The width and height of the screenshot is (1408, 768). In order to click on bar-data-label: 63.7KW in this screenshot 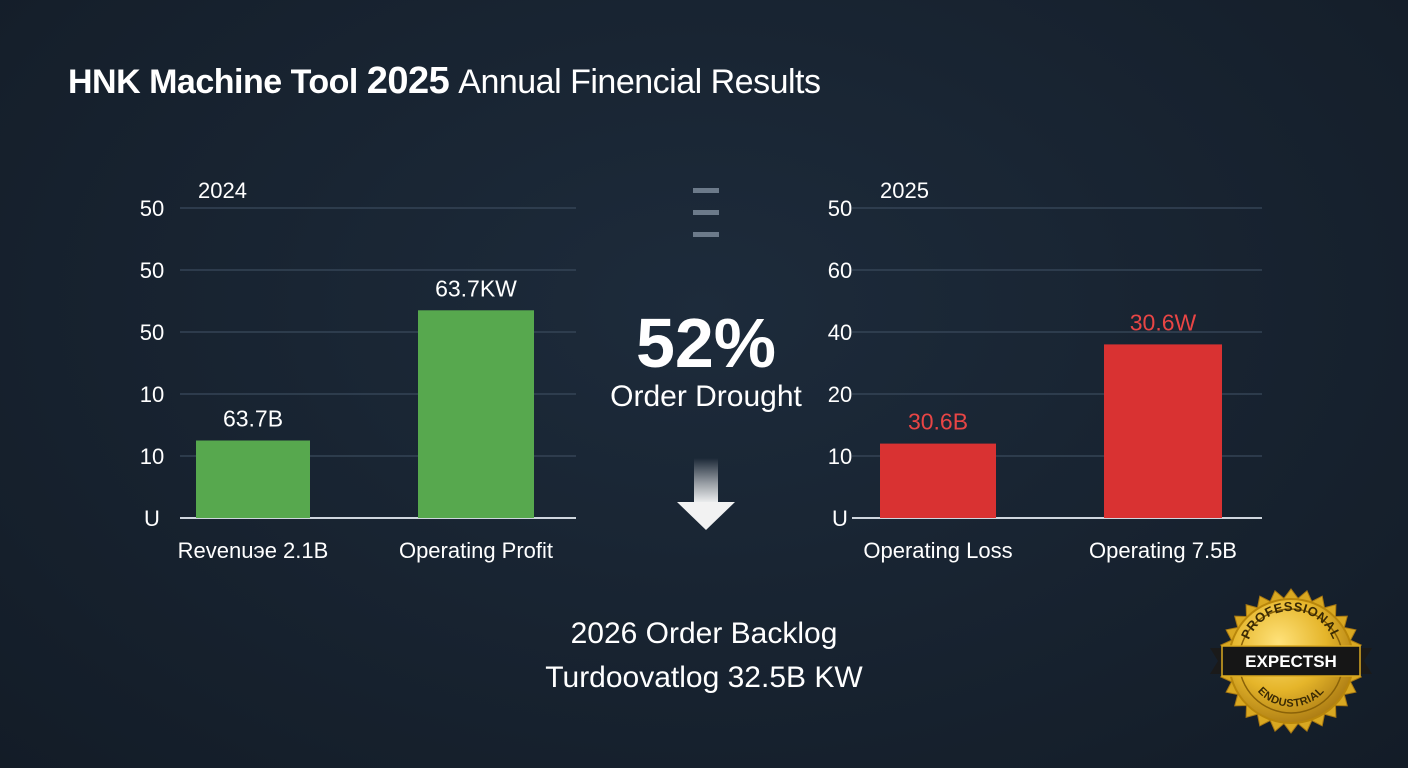, I will do `click(476, 288)`.